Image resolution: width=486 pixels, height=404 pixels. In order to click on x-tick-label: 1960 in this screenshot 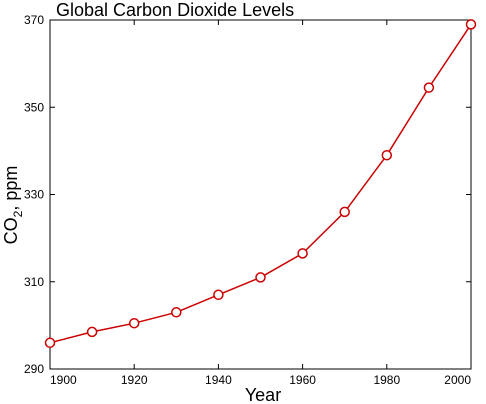, I will do `click(302, 380)`.